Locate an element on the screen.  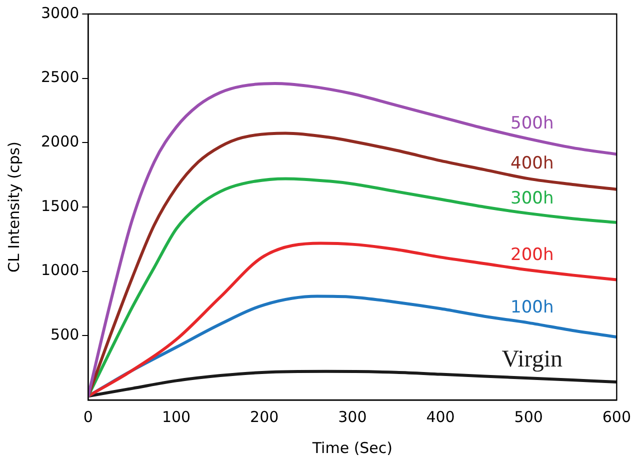
x-tick-label: 0 is located at coordinates (88, 417).